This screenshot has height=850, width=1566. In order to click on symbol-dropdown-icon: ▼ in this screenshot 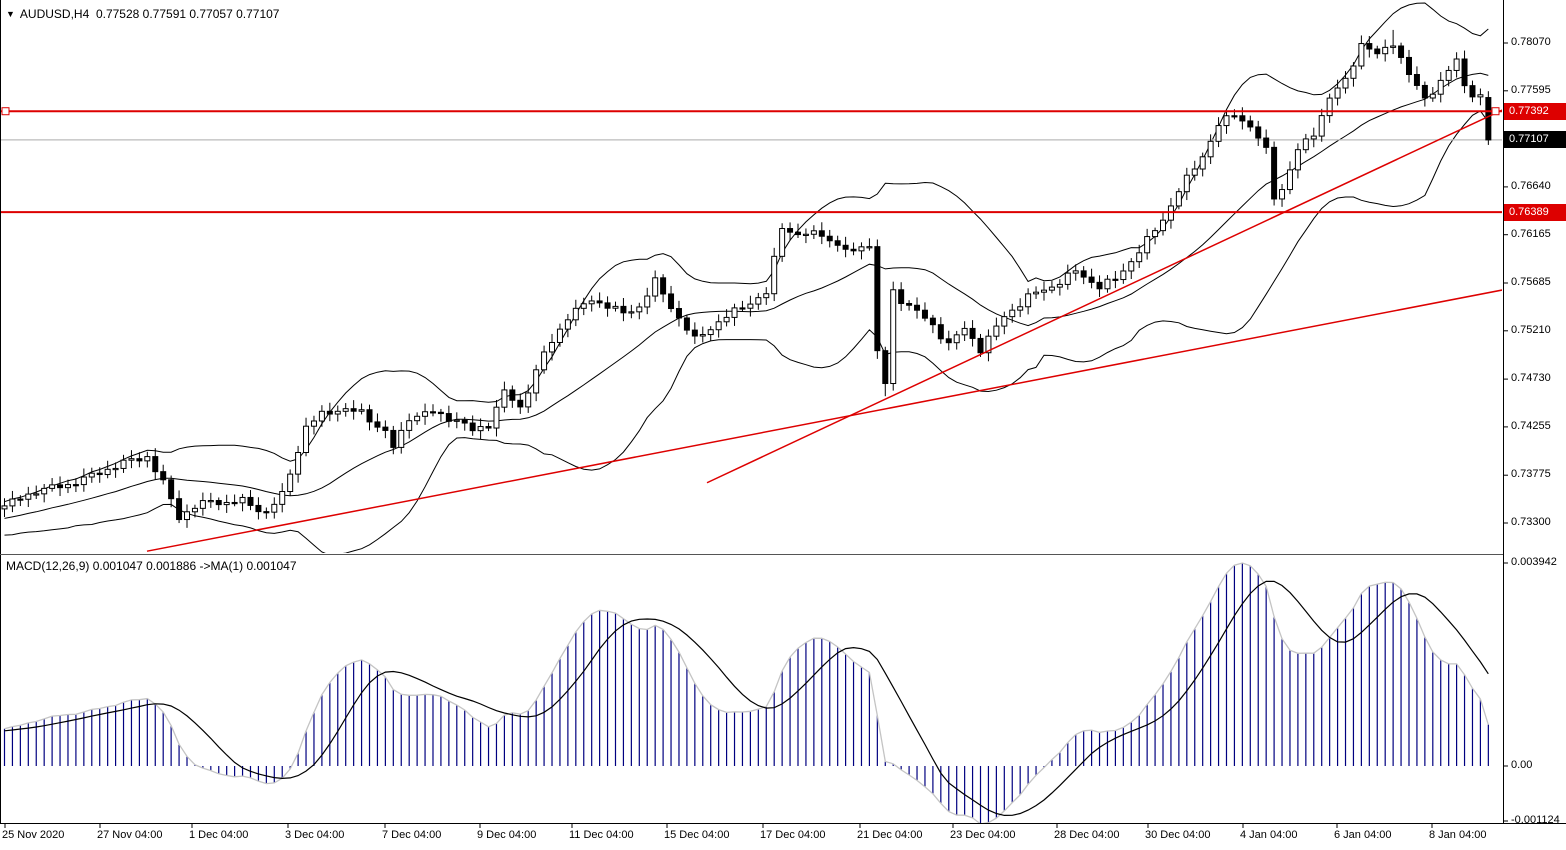, I will do `click(10, 14)`.